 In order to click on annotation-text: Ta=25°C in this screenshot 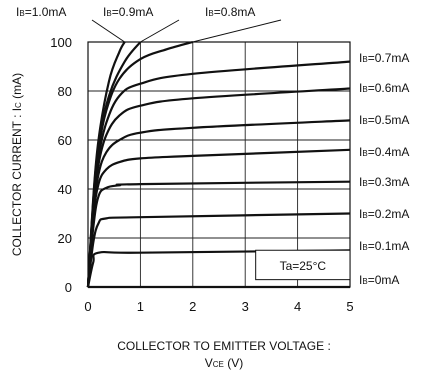, I will do `click(303, 266)`.